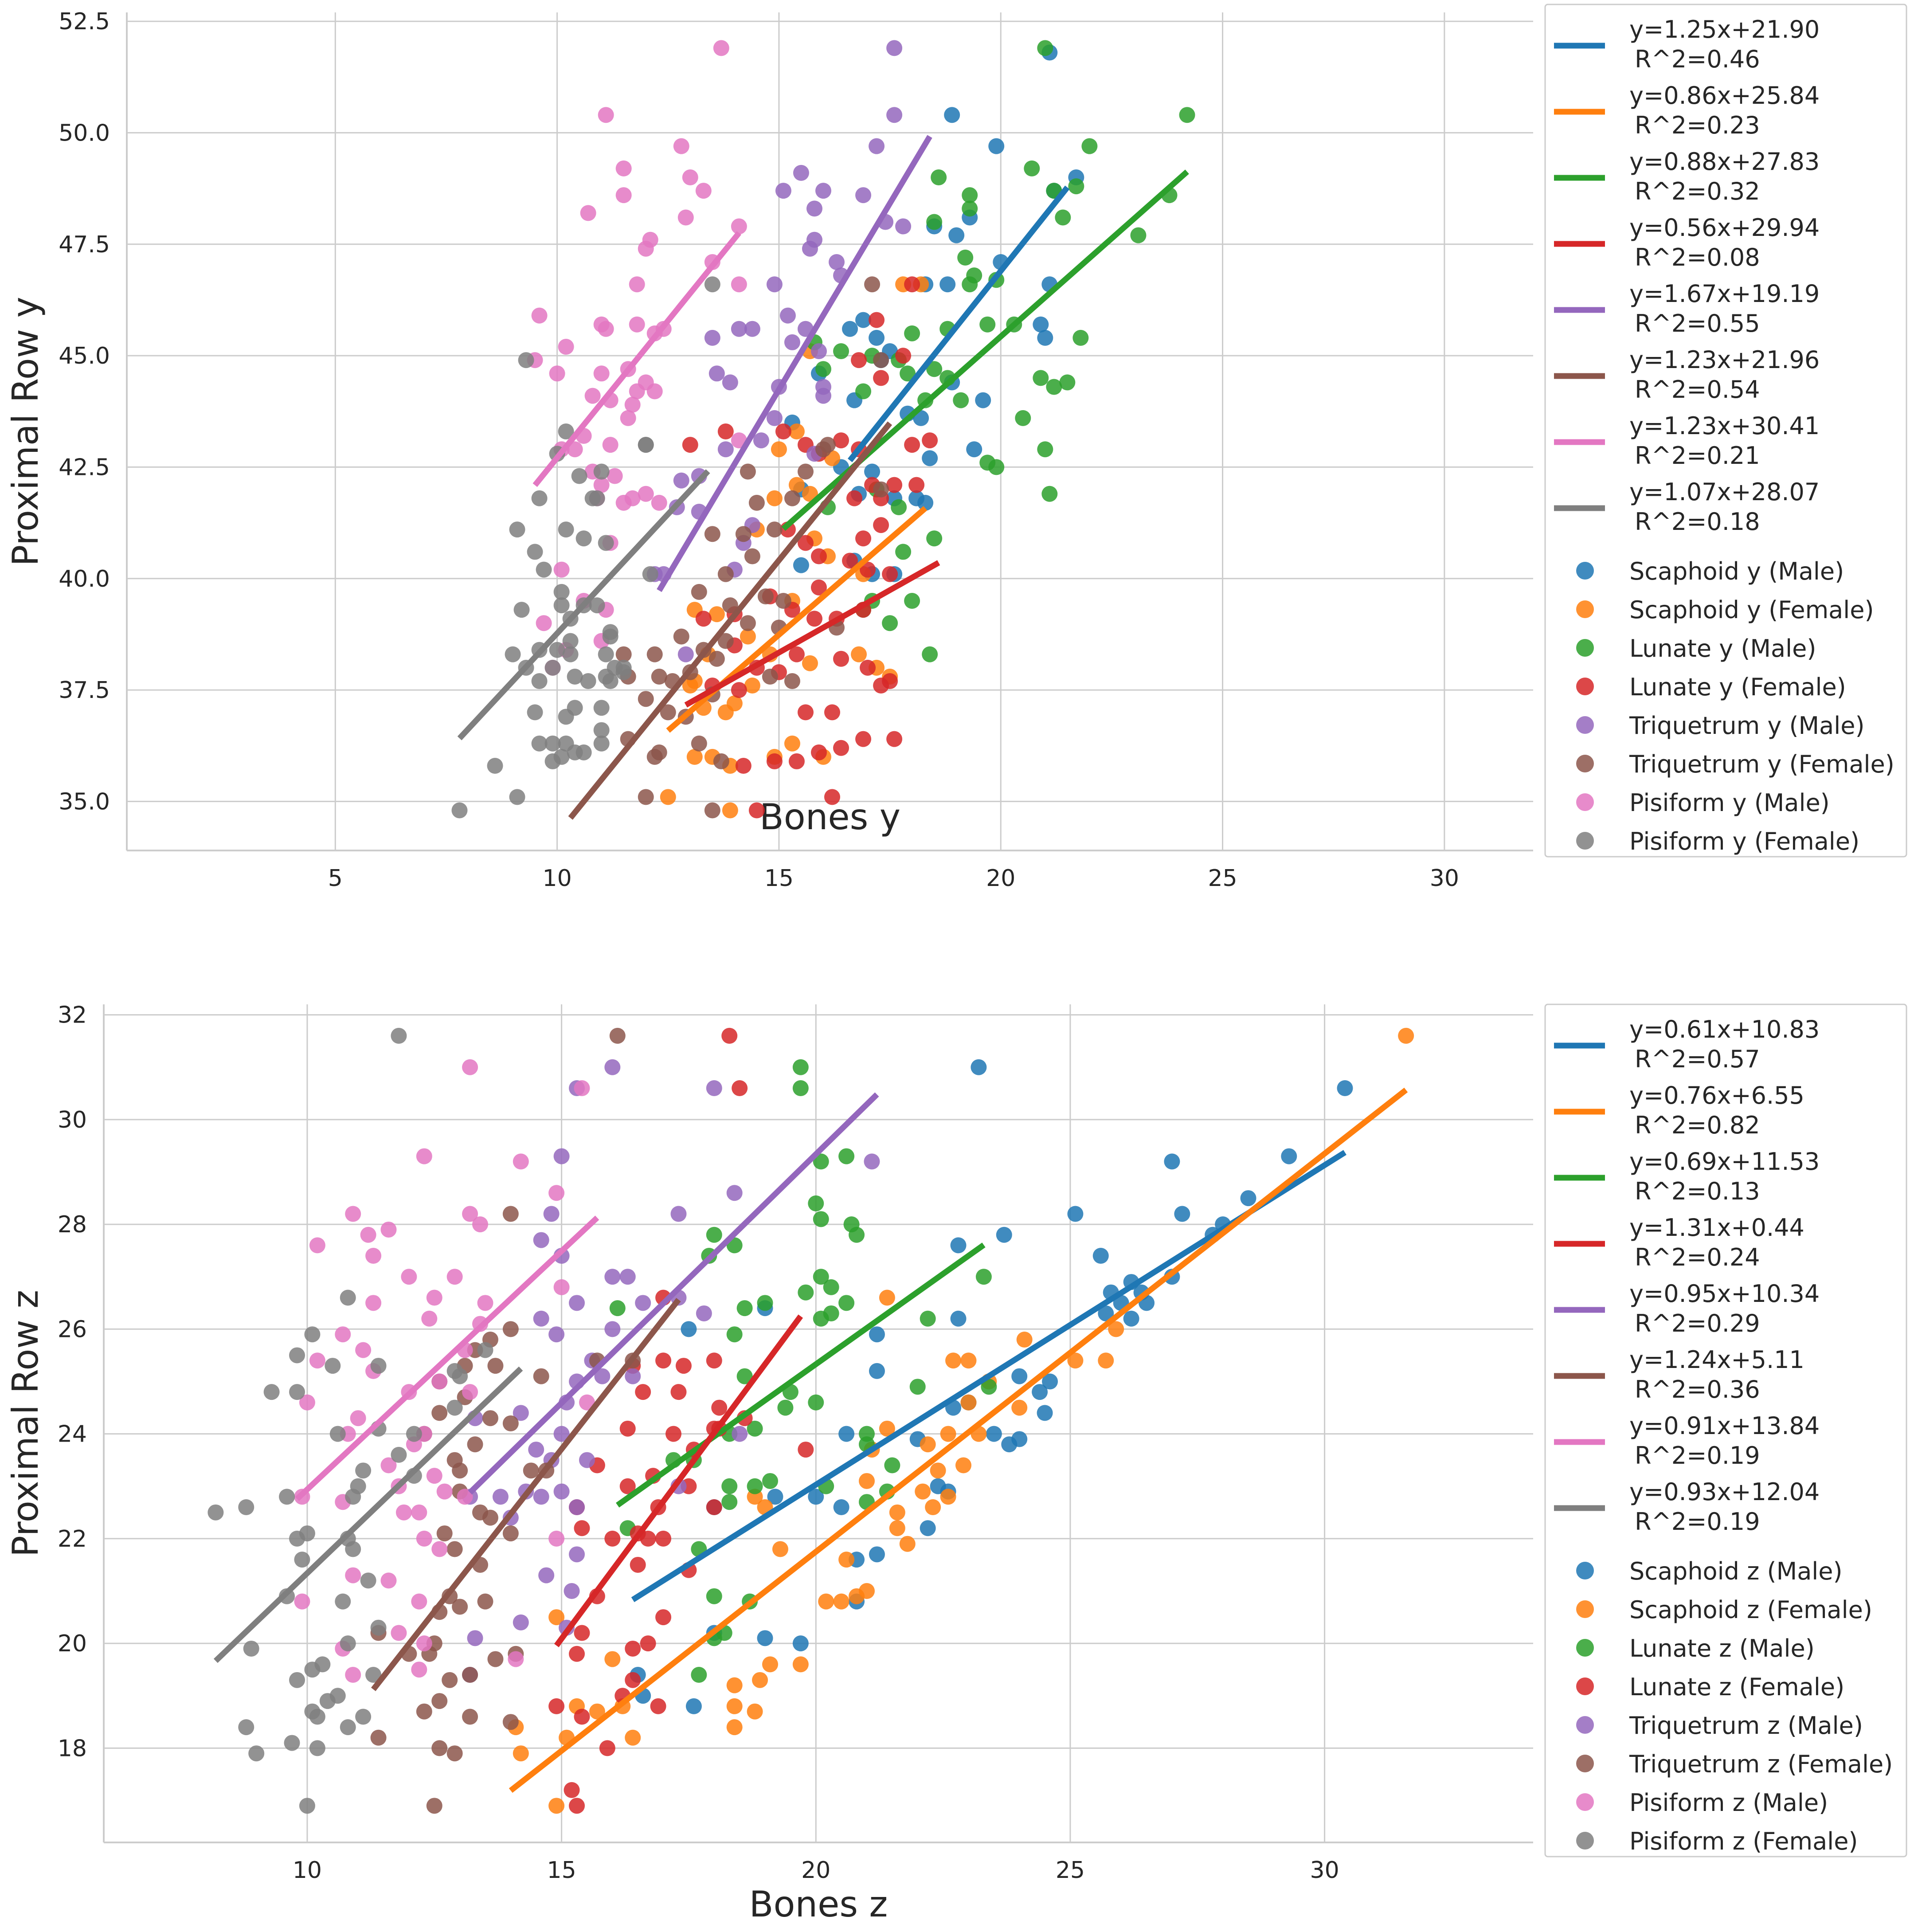 The width and height of the screenshot is (1914, 1932). What do you see at coordinates (1743, 1841) in the screenshot?
I see `legend-series-label: Pisiform z (Female)` at bounding box center [1743, 1841].